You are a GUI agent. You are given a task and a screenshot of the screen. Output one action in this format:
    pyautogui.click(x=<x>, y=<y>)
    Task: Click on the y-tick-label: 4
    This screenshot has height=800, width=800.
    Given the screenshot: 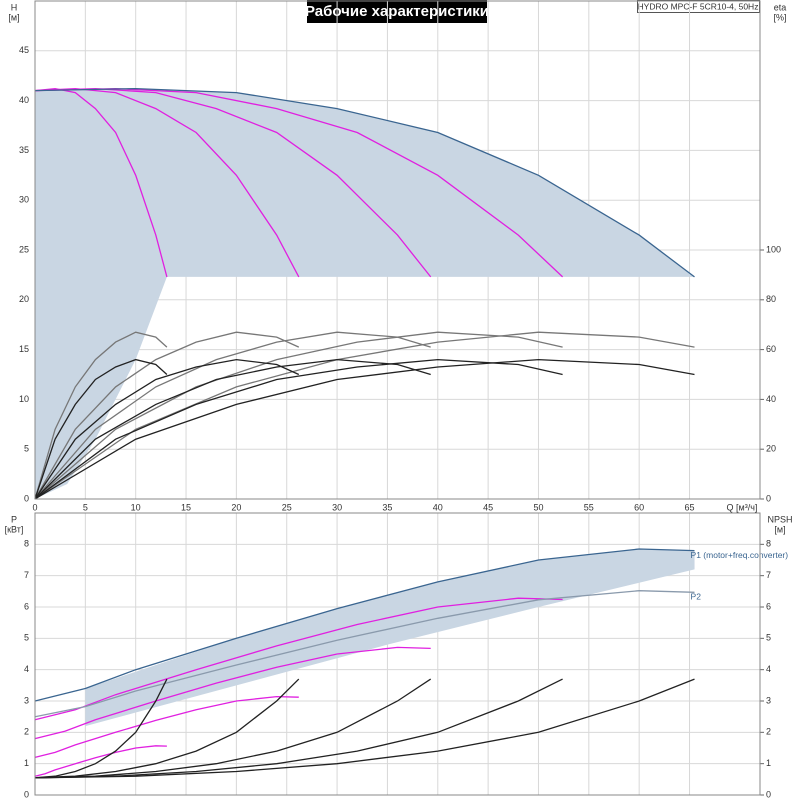 What is the action you would take?
    pyautogui.click(x=26, y=669)
    